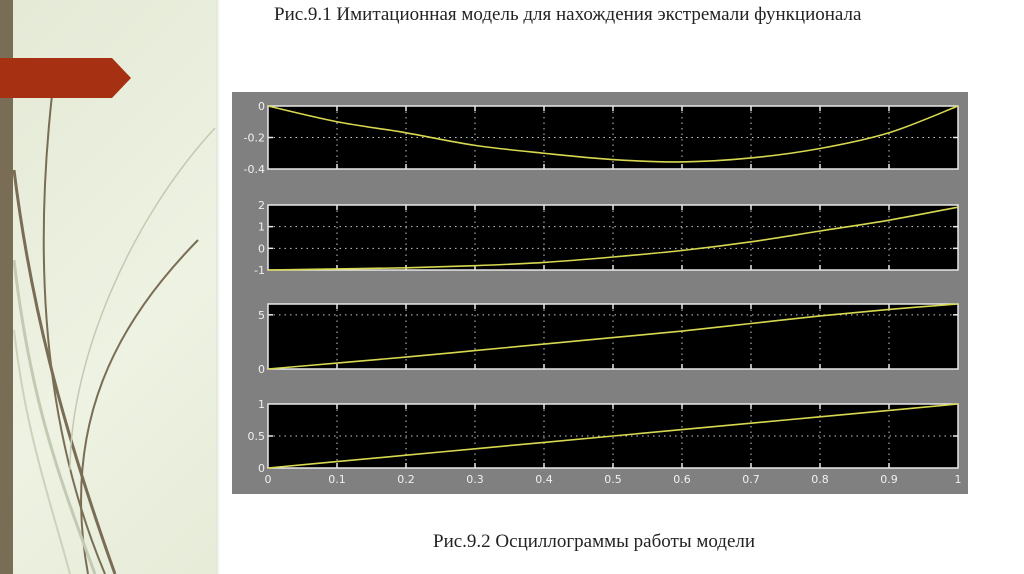  What do you see at coordinates (259, 270) in the screenshot?
I see `y-tick-label: -1` at bounding box center [259, 270].